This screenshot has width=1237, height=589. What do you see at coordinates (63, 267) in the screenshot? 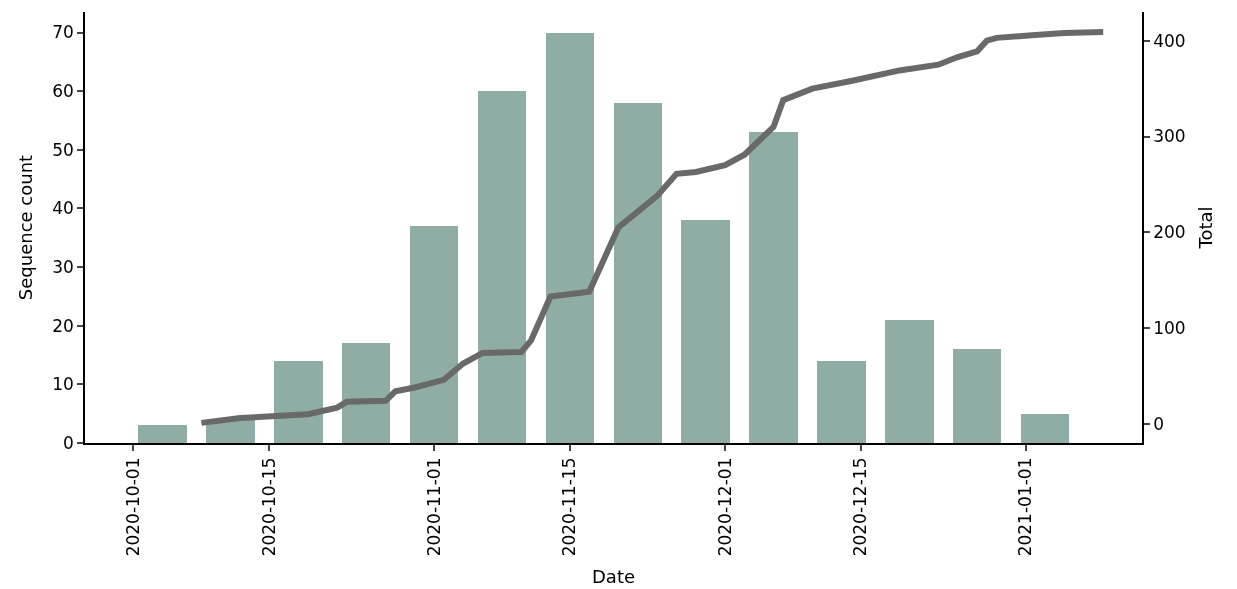
I see `y-tick-label: 30` at bounding box center [63, 267].